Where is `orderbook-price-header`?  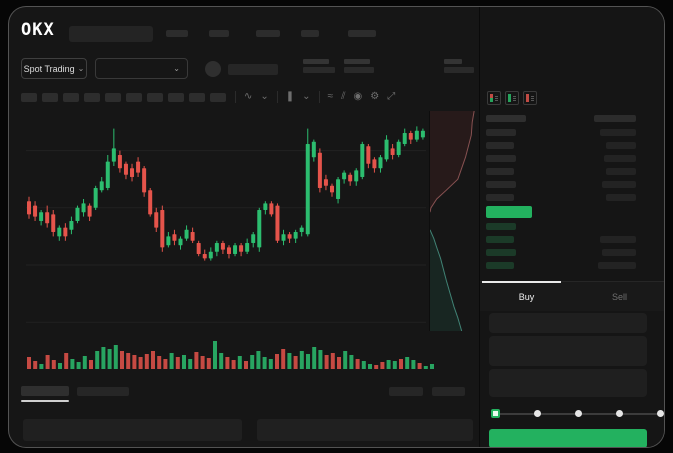
orderbook-price-header is located at coordinates (506, 118).